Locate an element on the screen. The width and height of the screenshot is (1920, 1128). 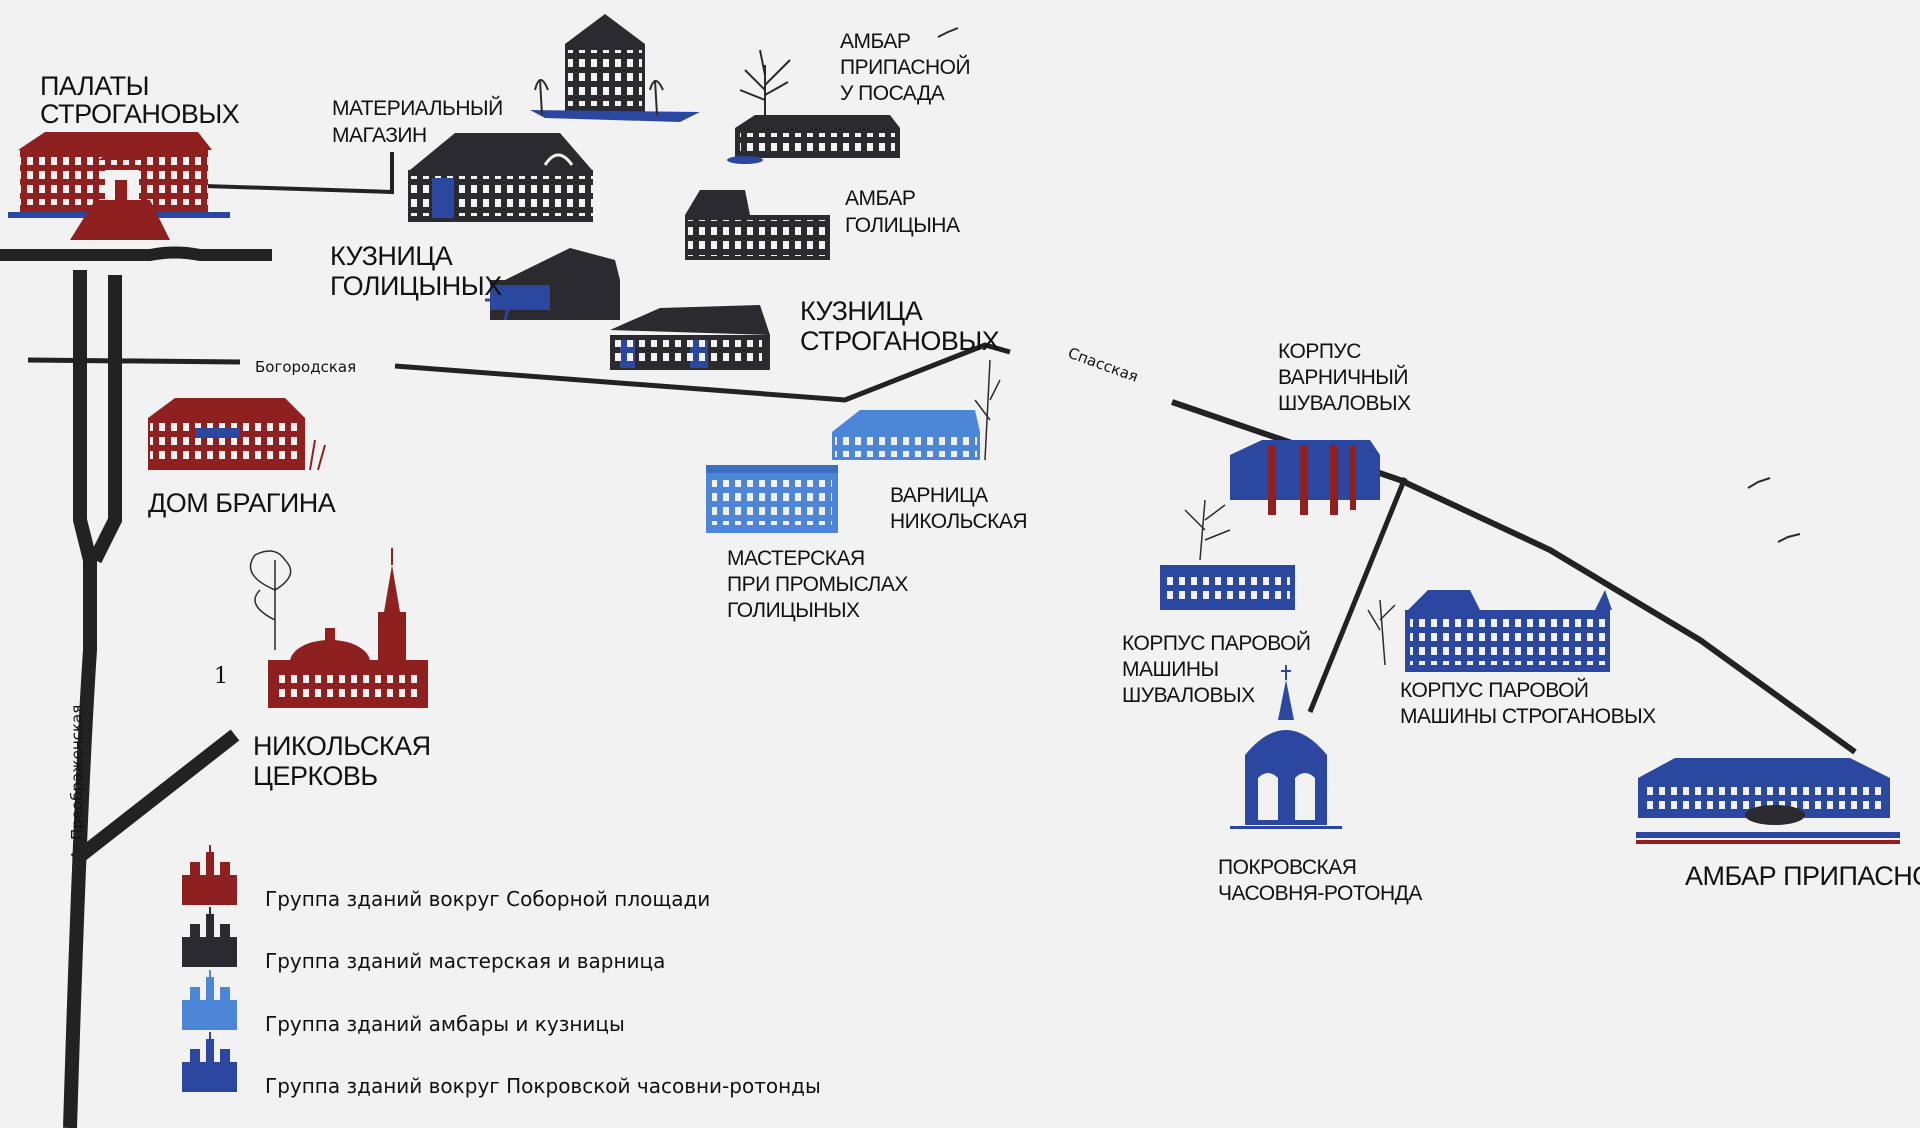
road-top is located at coordinates (136, 253).